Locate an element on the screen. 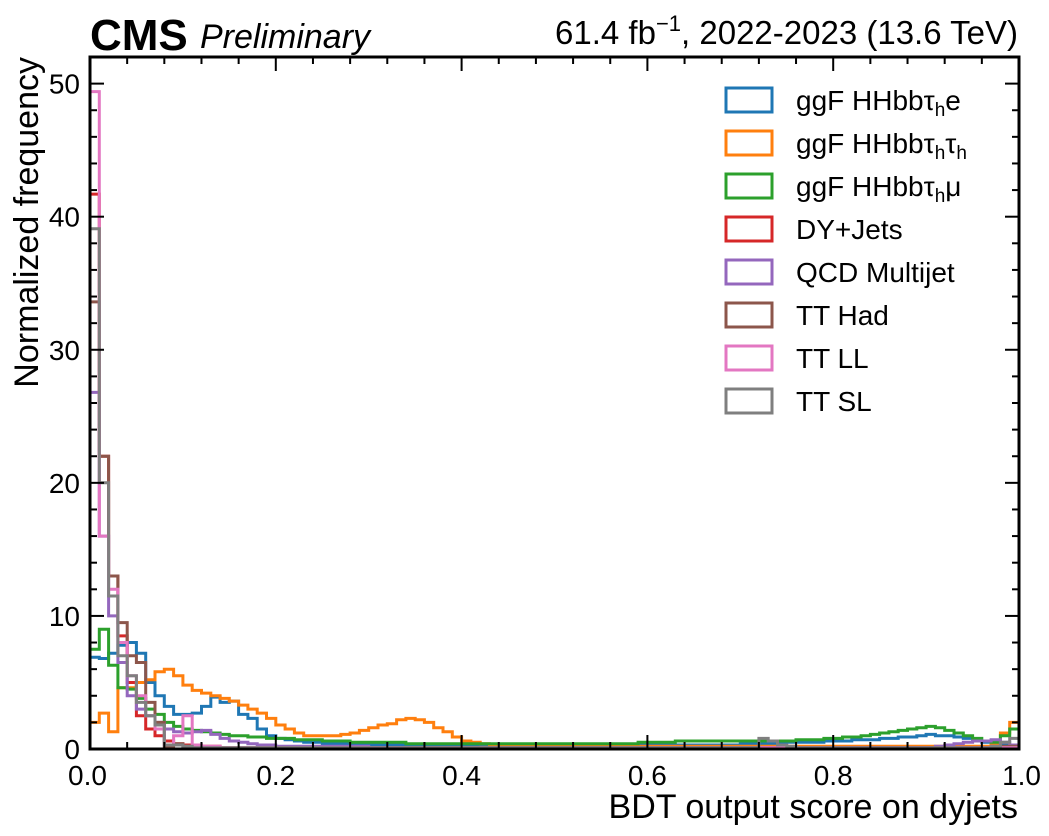  x-tick-label: 0.8 is located at coordinates (833, 775).